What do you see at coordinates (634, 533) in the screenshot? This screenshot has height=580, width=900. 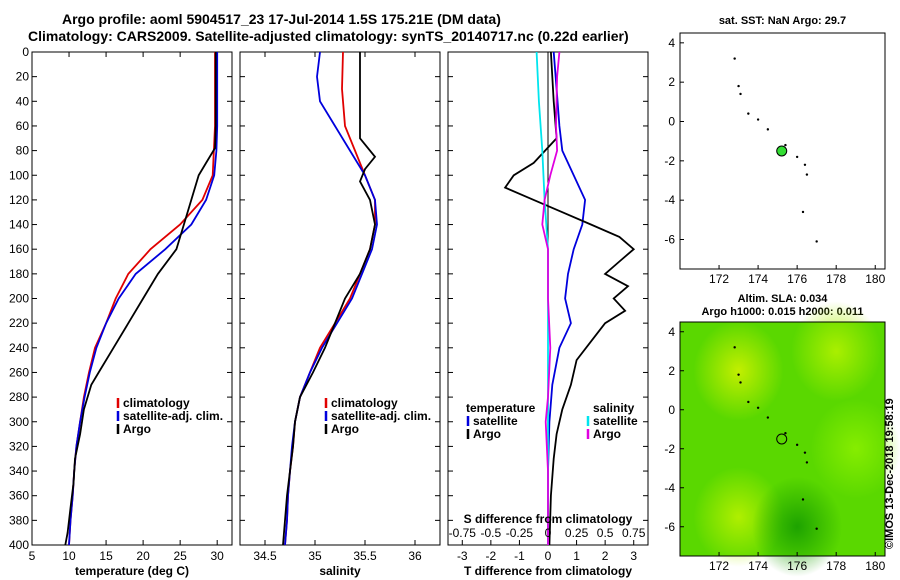 I see `s-tick-label: 0.75` at bounding box center [634, 533].